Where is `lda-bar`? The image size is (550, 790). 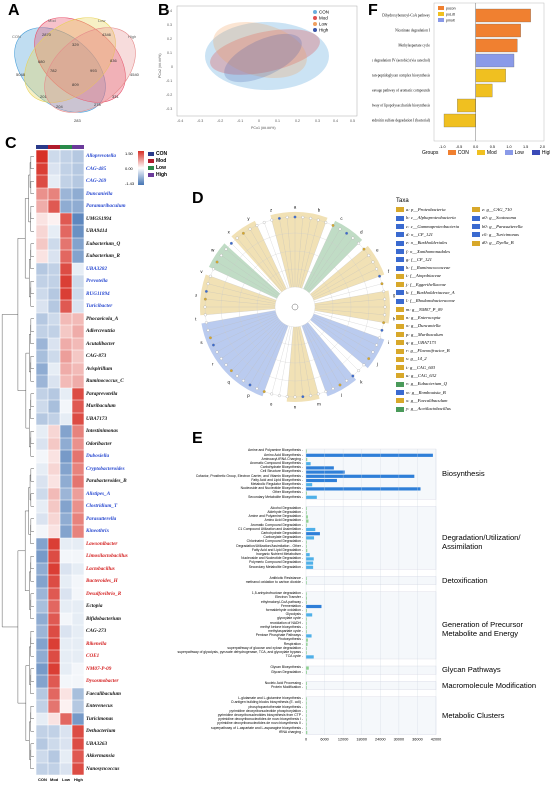 lda-bar is located at coordinates (466, 105).